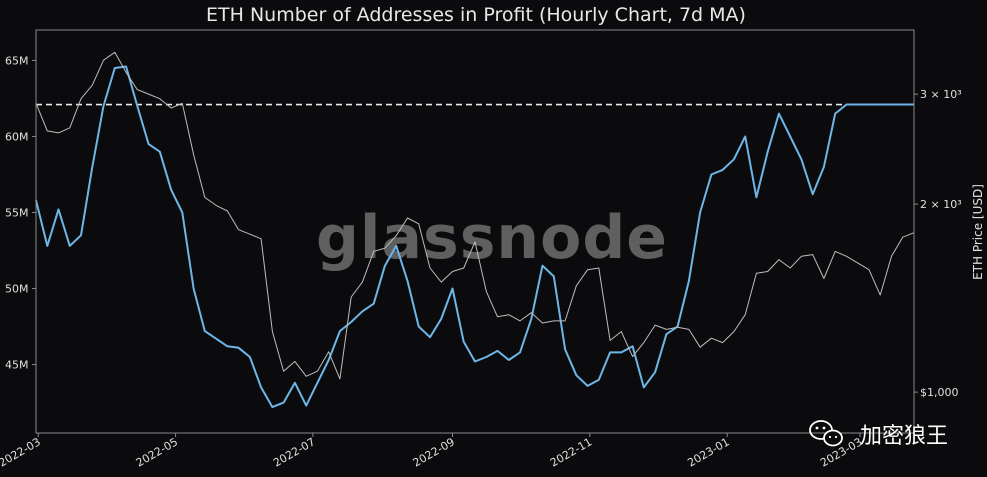  Describe the element at coordinates (17, 212) in the screenshot. I see `y-tick-label: 55M` at that location.